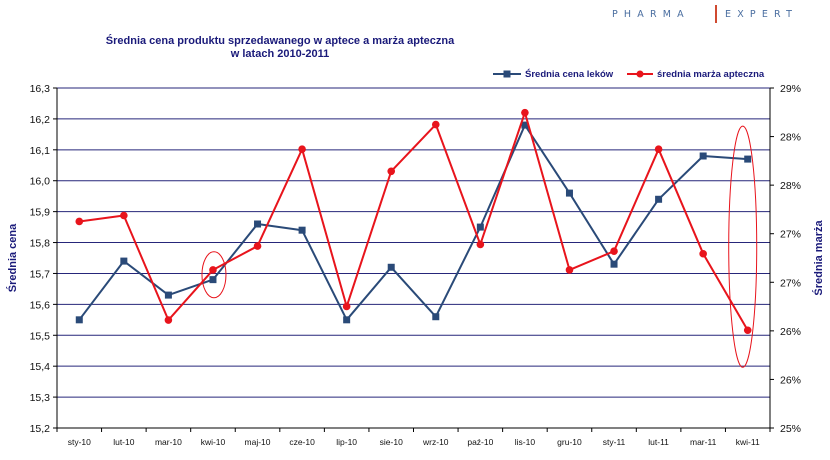 The height and width of the screenshot is (460, 830). Describe the element at coordinates (40, 182) in the screenshot. I see `y-tick-label: 16,0` at that location.